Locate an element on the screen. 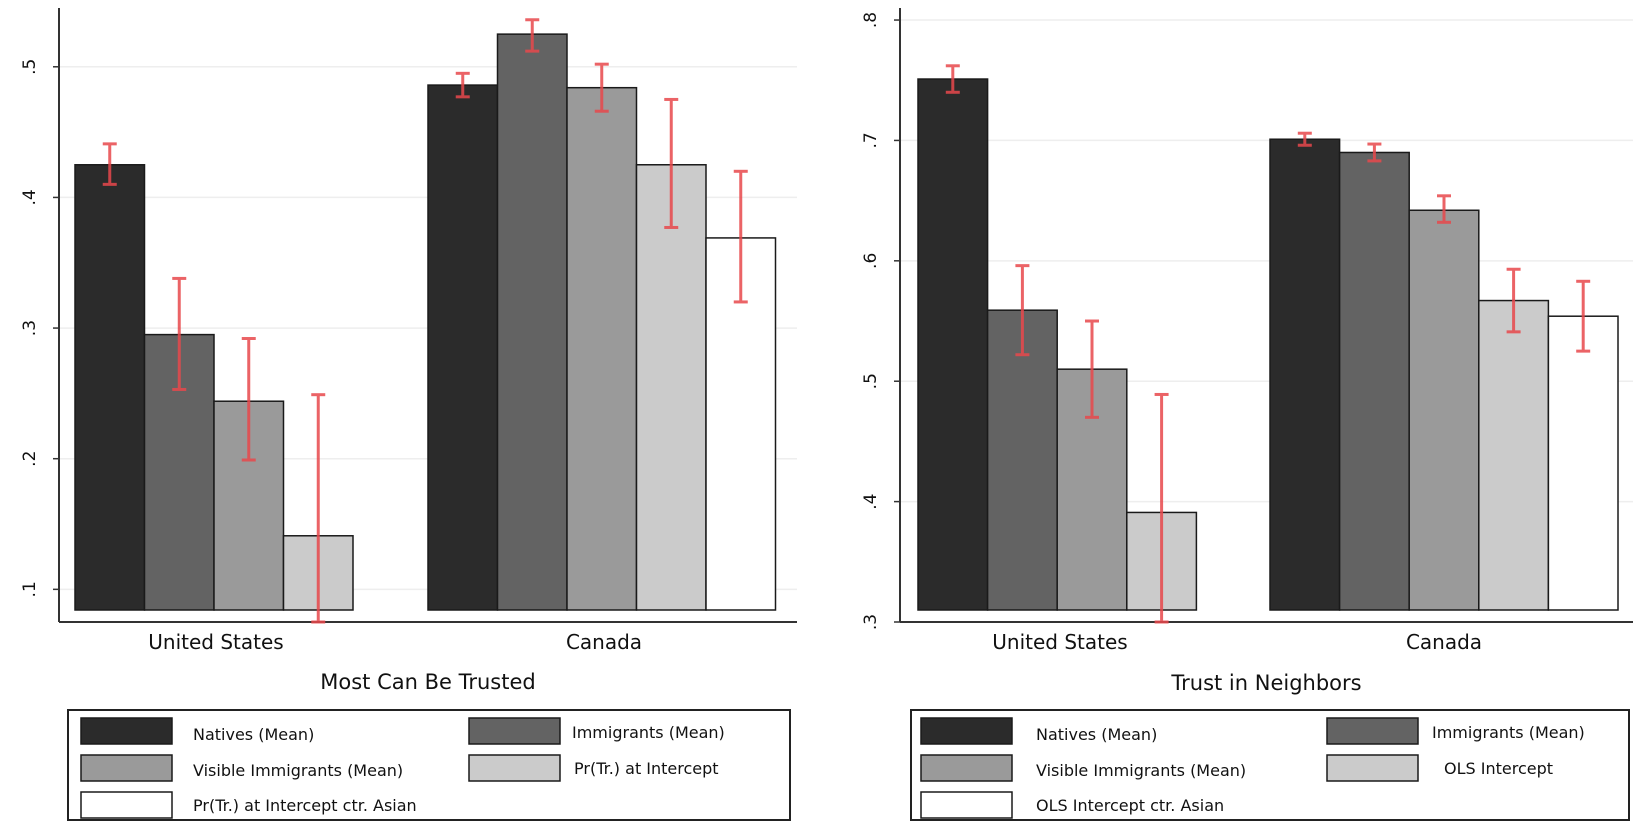  legend-label: Pr(Tr.) at Intercept is located at coordinates (646, 768).